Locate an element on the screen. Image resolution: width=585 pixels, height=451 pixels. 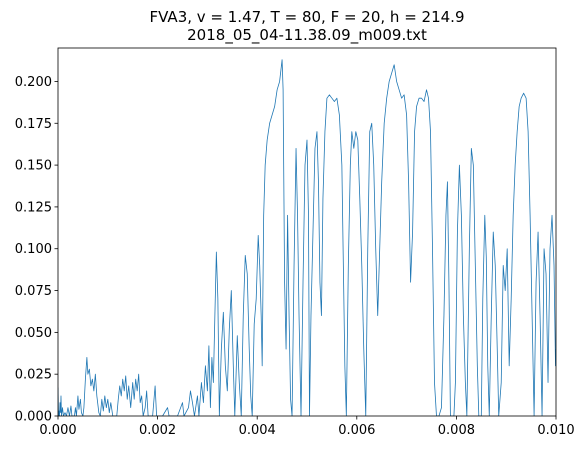
chart-subtitle: 2018_05_04-11.38.09_m009.txt is located at coordinates (307, 35).